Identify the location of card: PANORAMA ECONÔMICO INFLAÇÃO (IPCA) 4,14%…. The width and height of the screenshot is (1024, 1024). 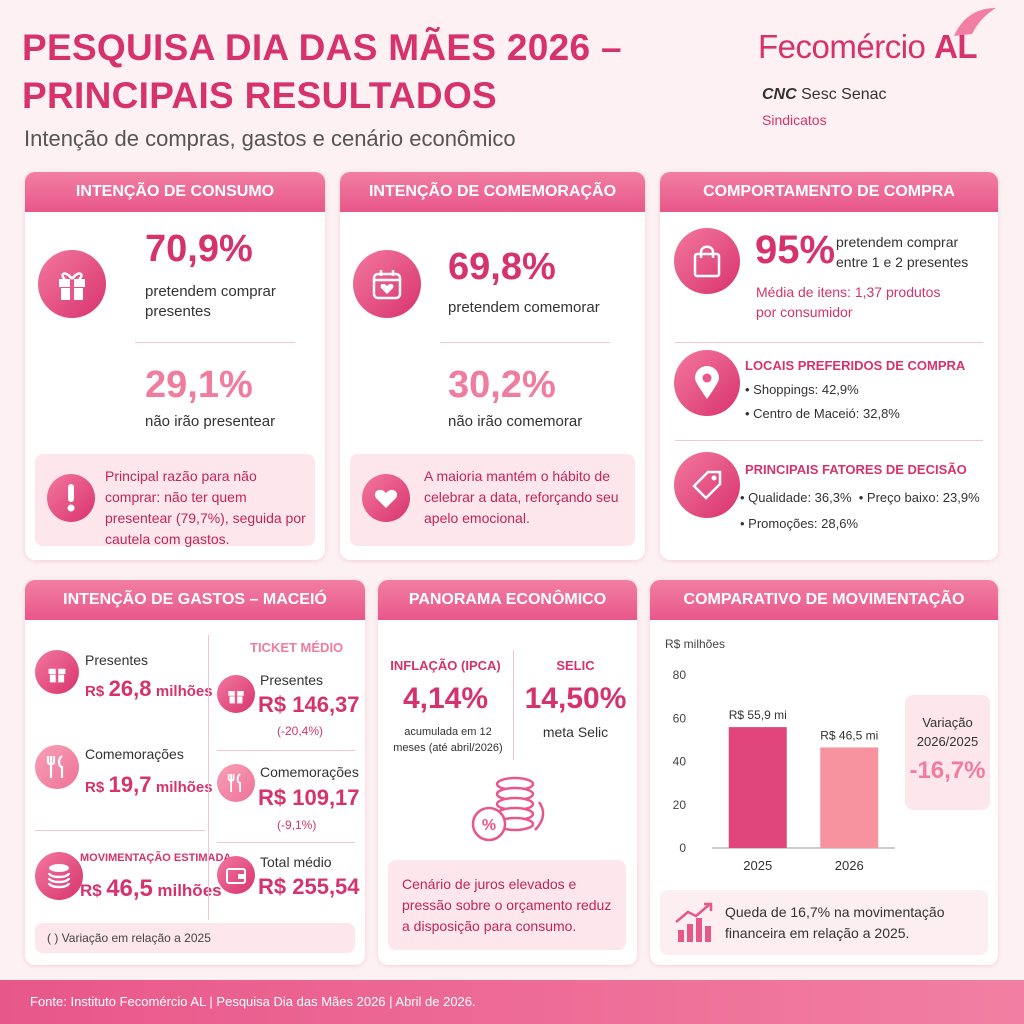
(507, 772).